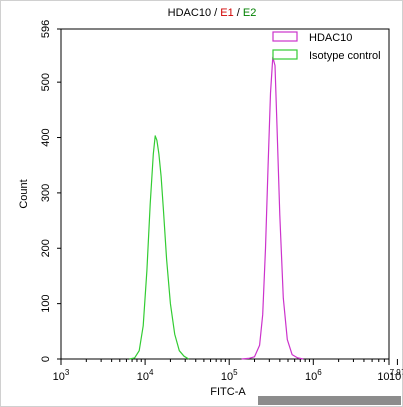 The width and height of the screenshot is (403, 407). Describe the element at coordinates (329, 400) in the screenshot. I see `horizontal-scrollbar` at that location.